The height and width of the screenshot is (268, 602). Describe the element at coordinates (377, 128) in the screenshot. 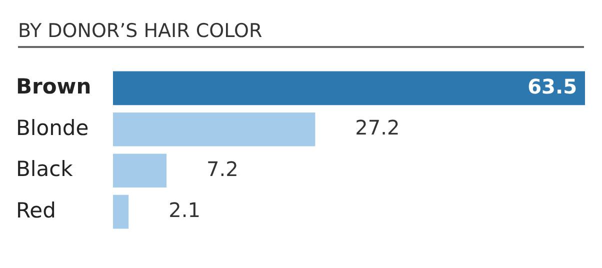

I see `data-label: 27.2` at that location.